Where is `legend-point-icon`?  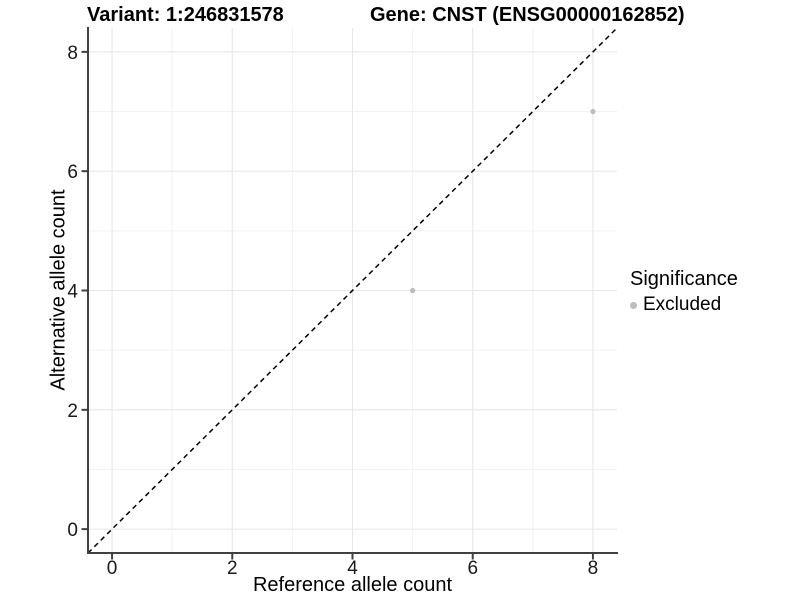 legend-point-icon is located at coordinates (633, 305).